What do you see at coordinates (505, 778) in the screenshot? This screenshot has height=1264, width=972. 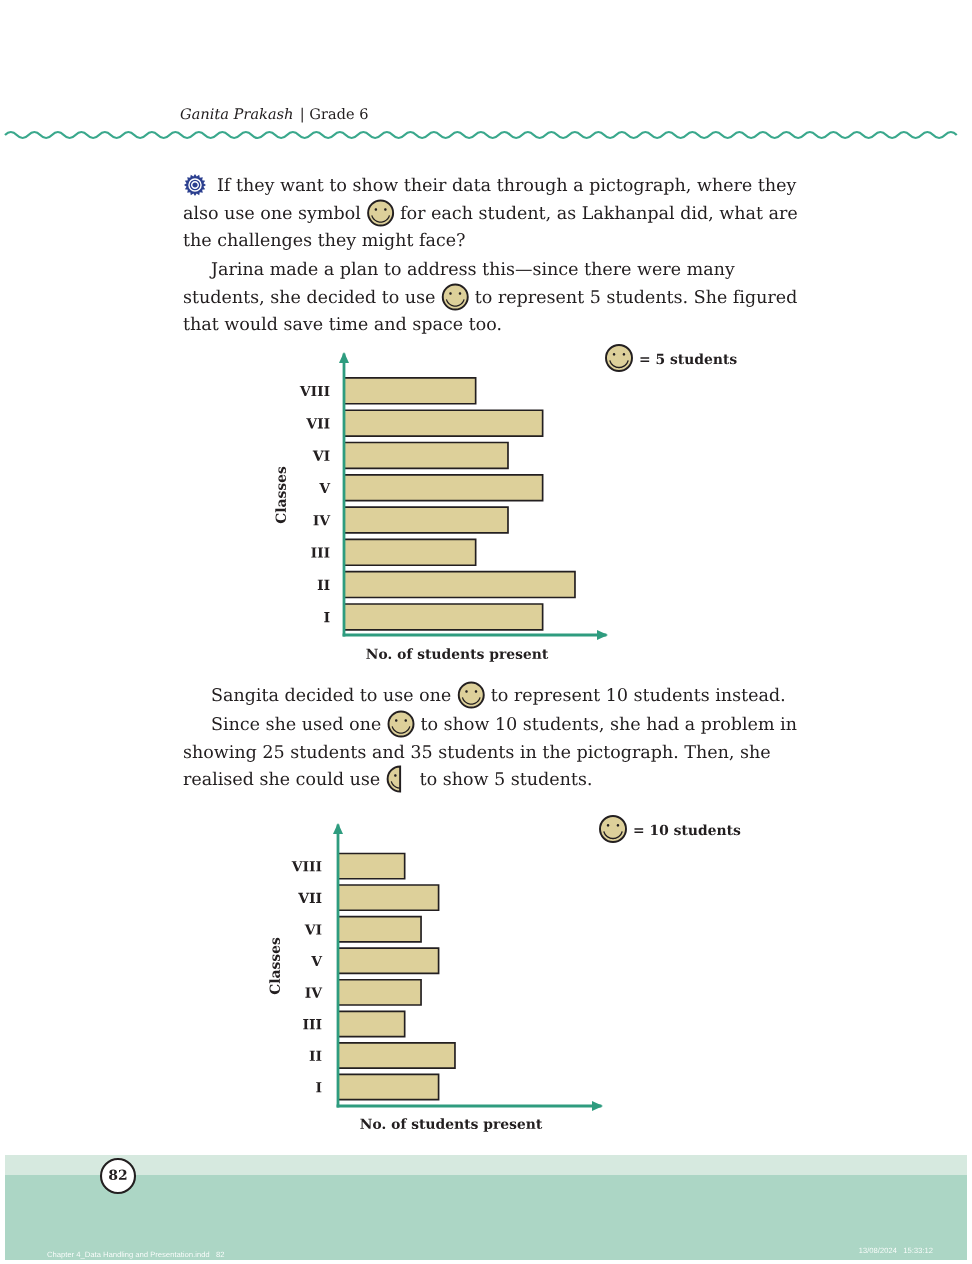 I see `text: to show 5 students.` at bounding box center [505, 778].